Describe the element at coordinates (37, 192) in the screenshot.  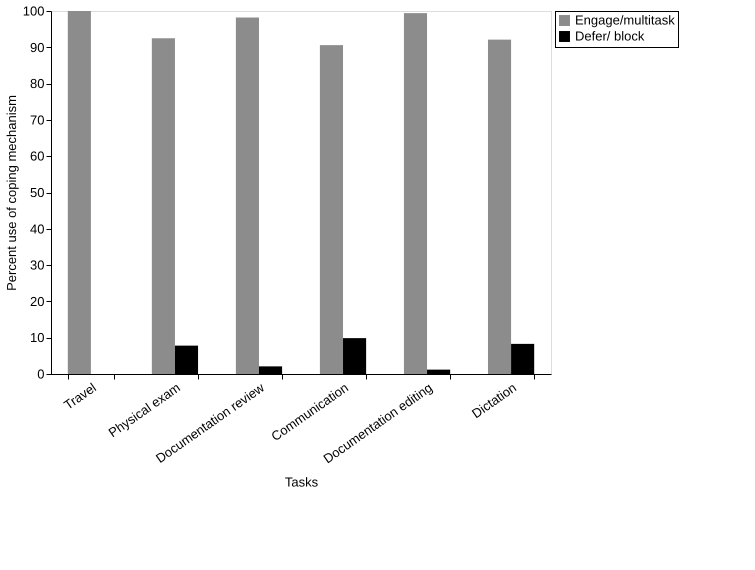
I see `y-tick-label: 50` at that location.